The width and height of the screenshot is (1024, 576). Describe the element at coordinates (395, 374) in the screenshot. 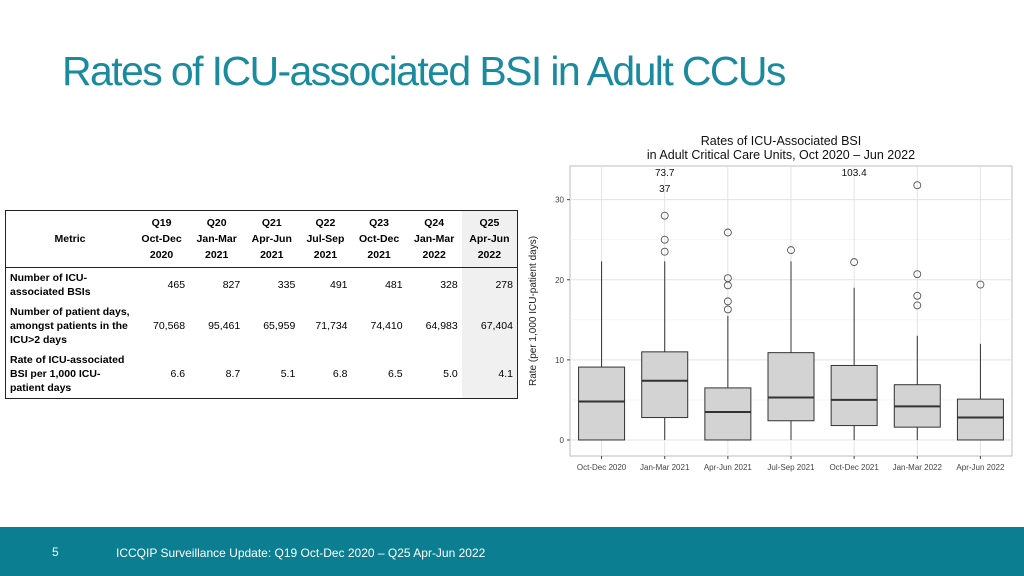

I see `table-cell: 6.5` at that location.